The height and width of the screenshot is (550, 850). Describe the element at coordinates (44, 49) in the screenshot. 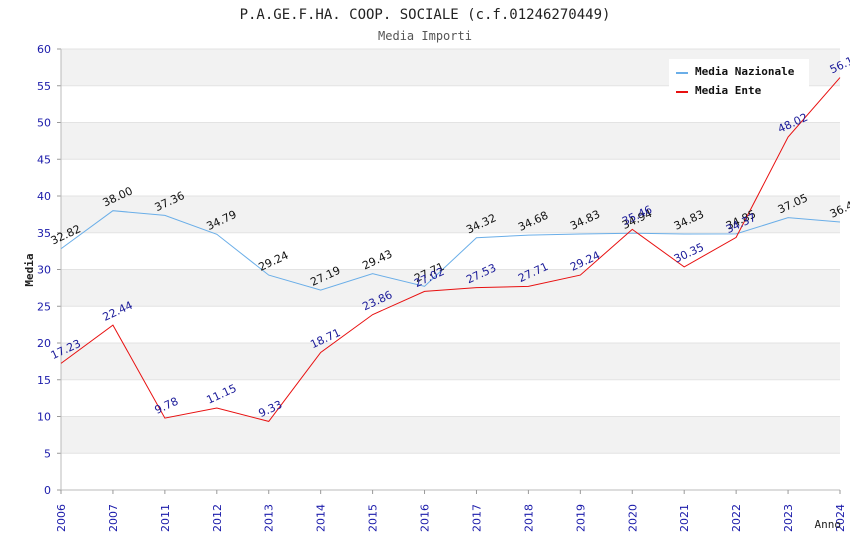

I see `y-tick-label: 60` at that location.